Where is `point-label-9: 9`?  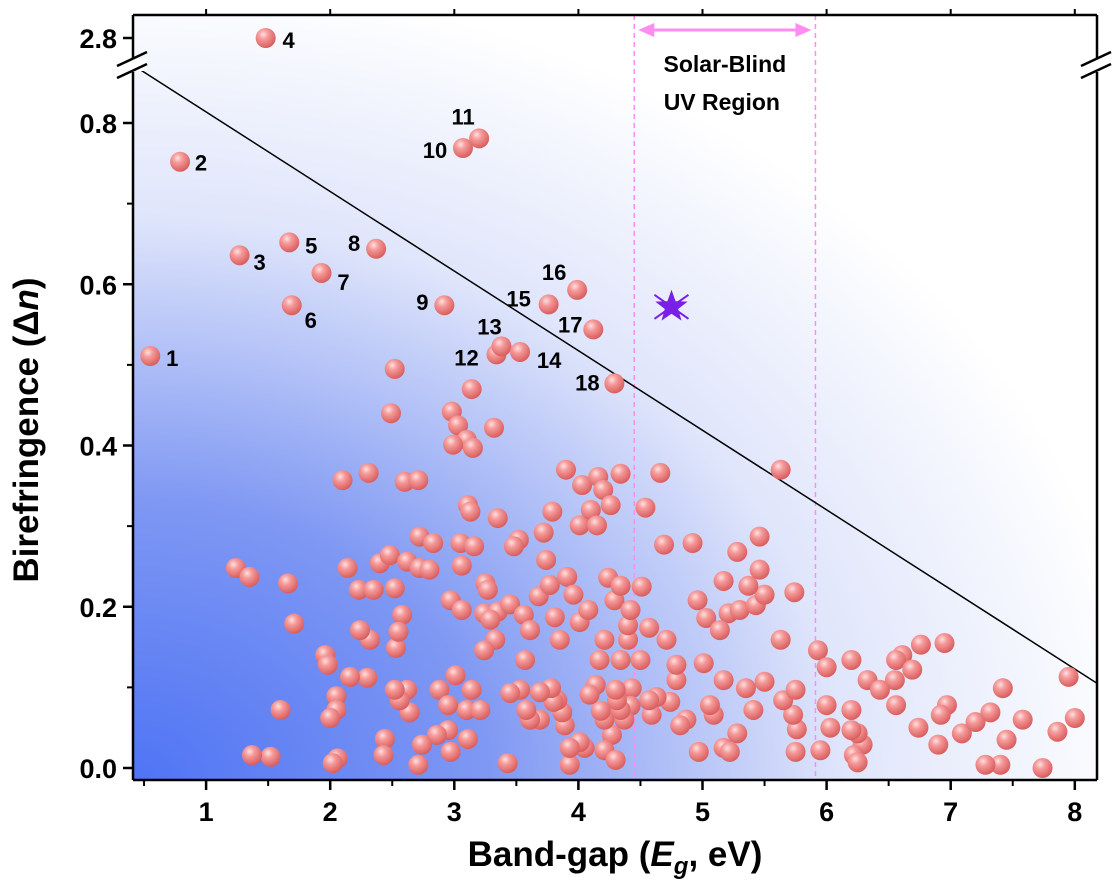
point-label-9: 9 is located at coordinates (422, 302).